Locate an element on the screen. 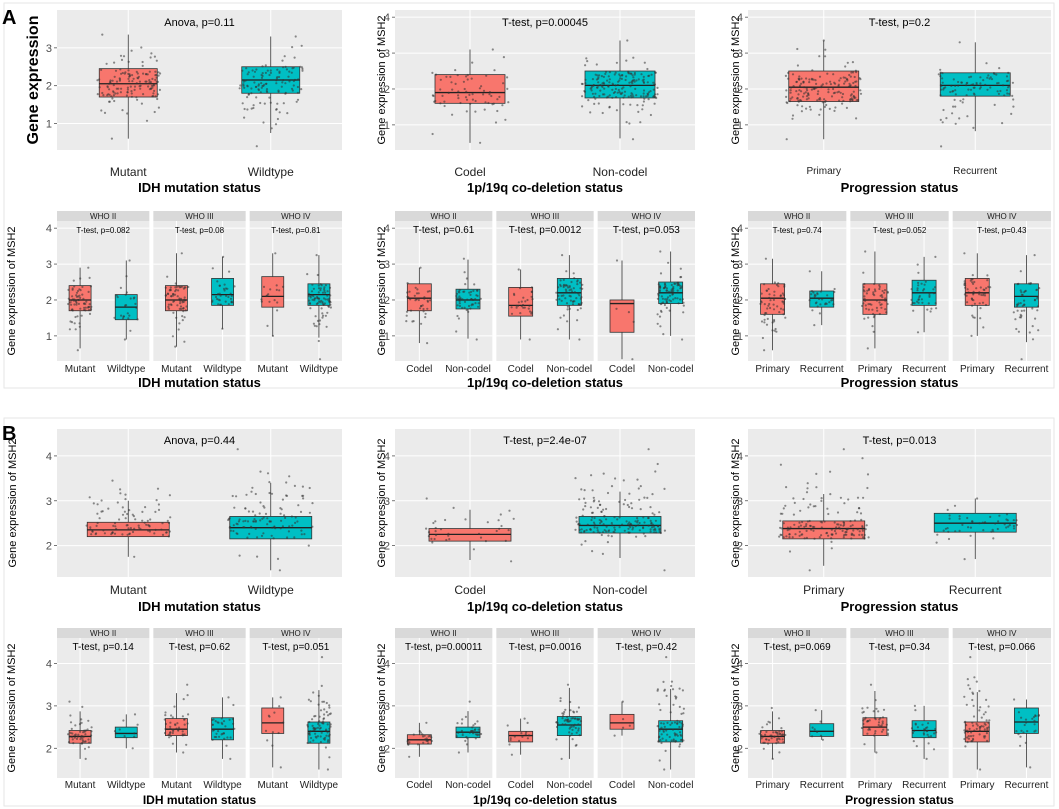  chart-4-facet-1-group-1-point is located at coordinates (560, 317).